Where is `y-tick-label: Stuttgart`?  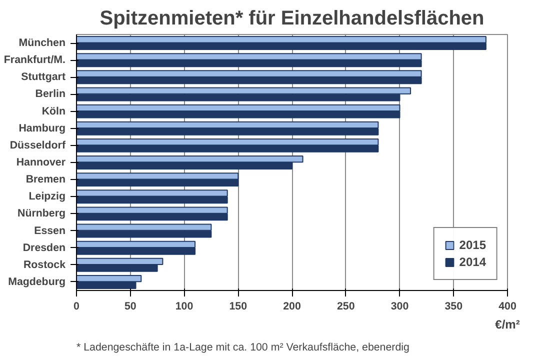
y-tick-label: Stuttgart is located at coordinates (43, 77).